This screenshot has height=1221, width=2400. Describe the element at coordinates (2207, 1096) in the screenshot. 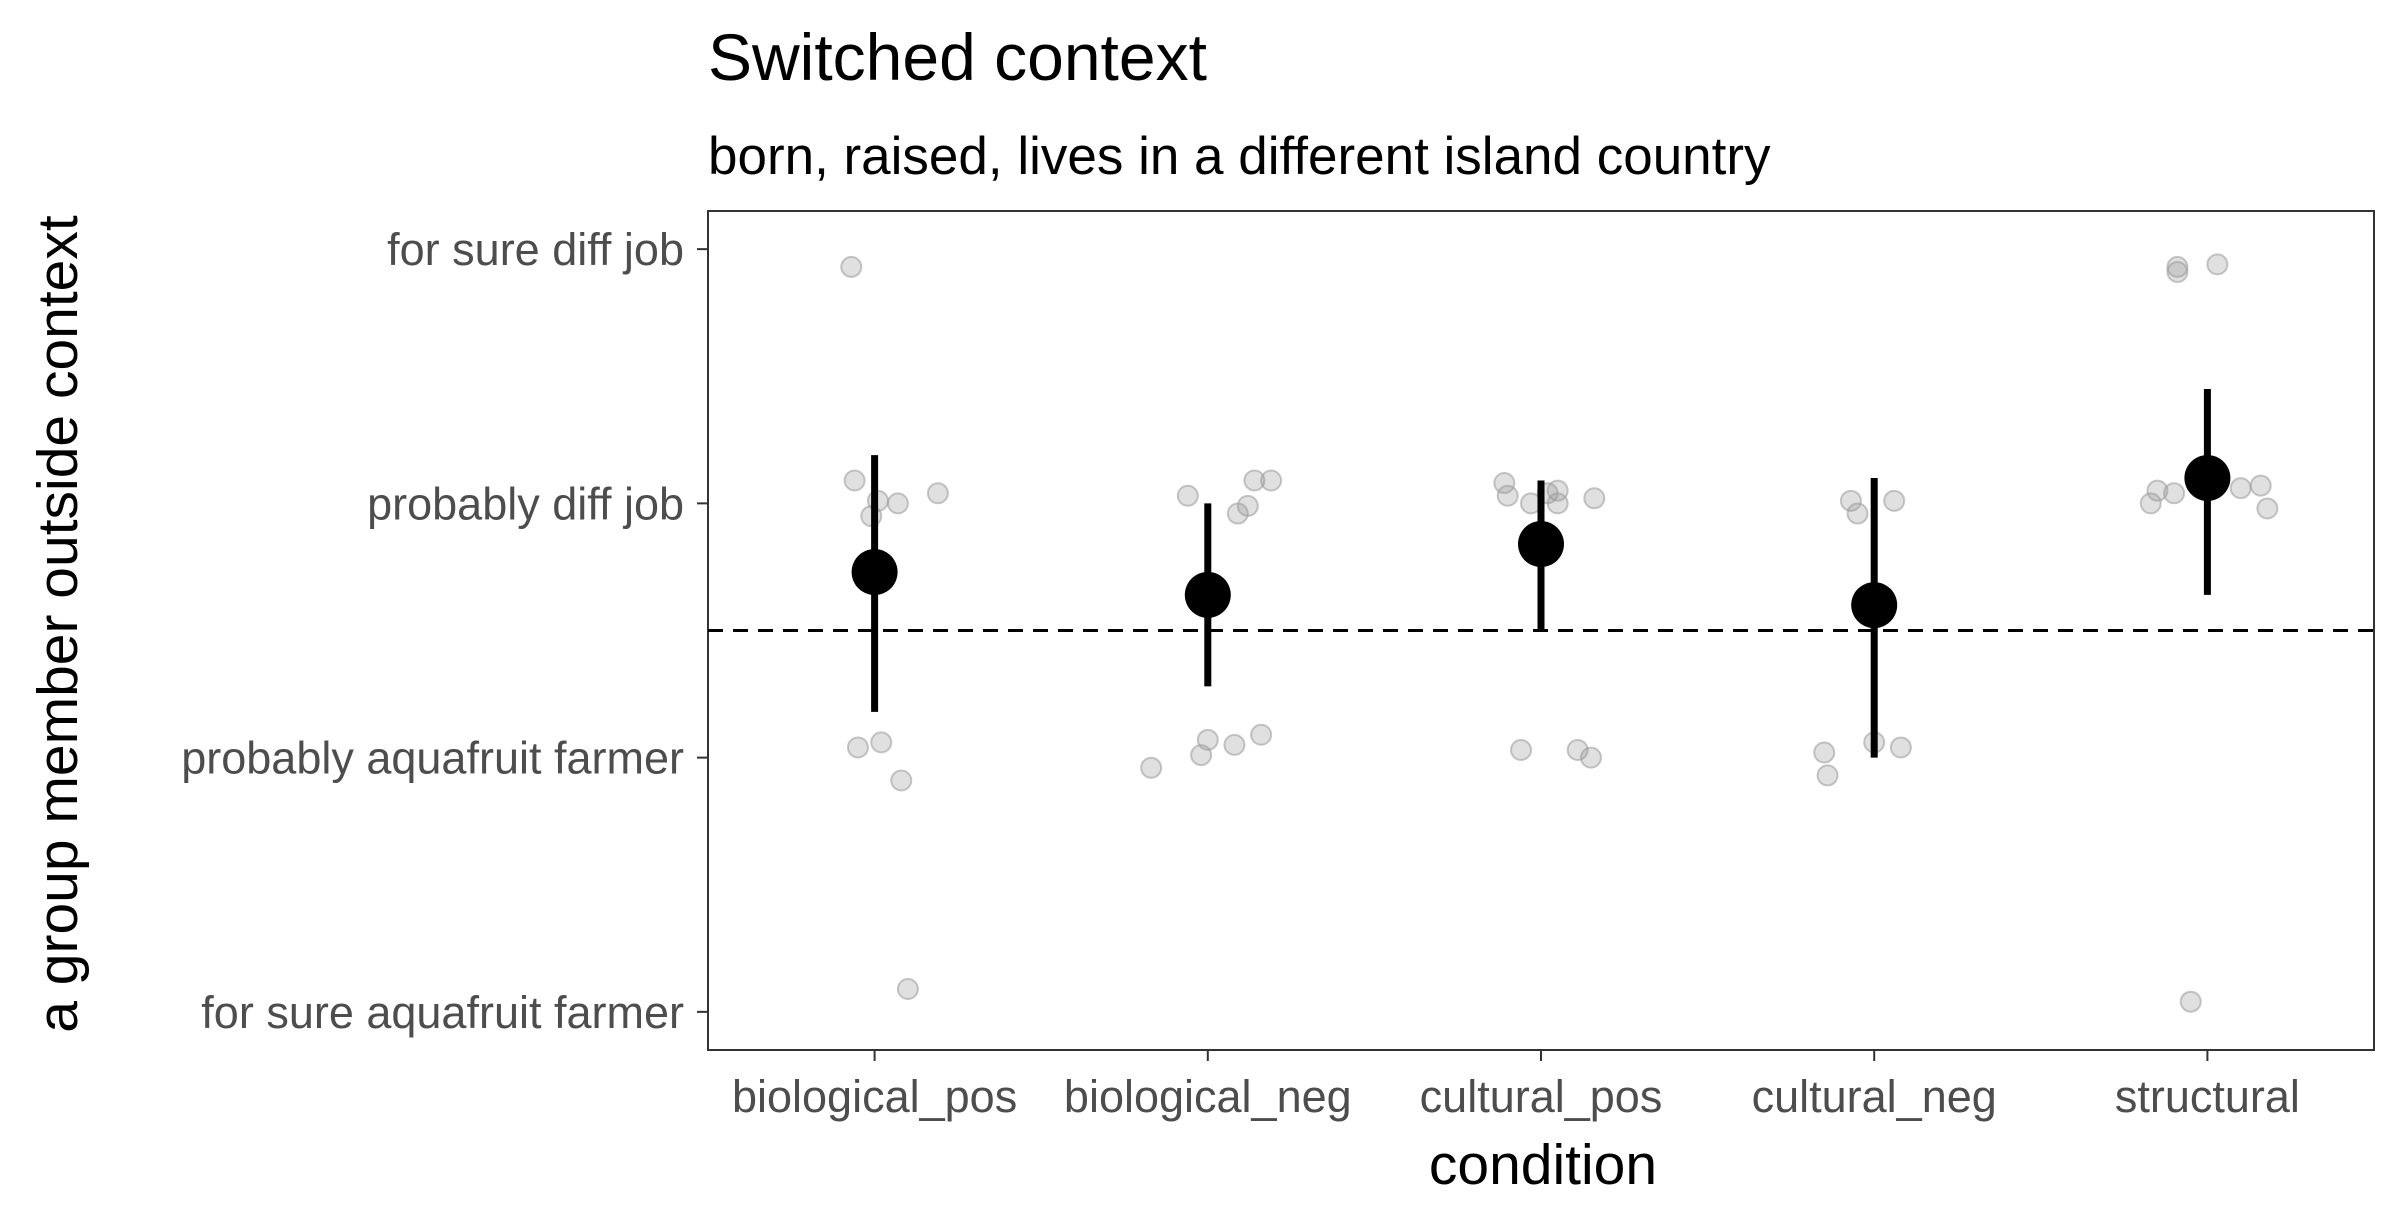

I see `x-tick-label: structural` at that location.